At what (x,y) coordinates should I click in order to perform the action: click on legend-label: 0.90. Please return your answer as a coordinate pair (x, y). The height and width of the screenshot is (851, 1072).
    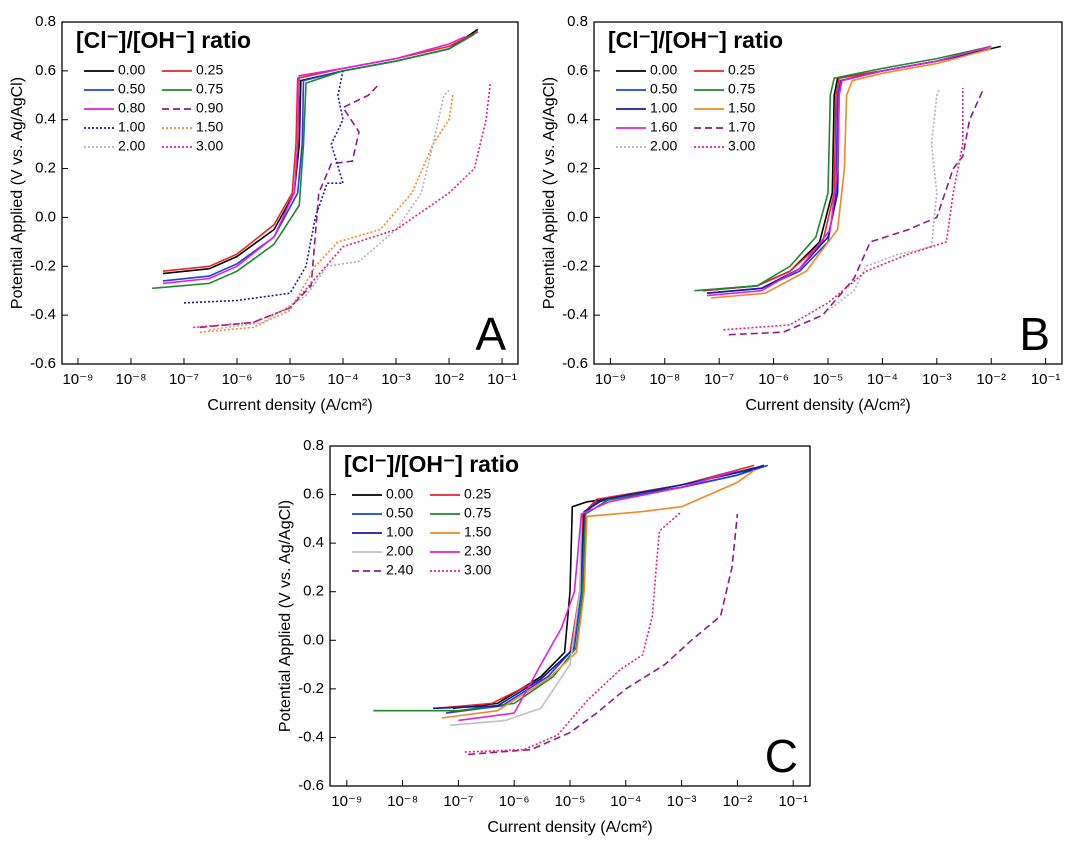
    Looking at the image, I should click on (209, 108).